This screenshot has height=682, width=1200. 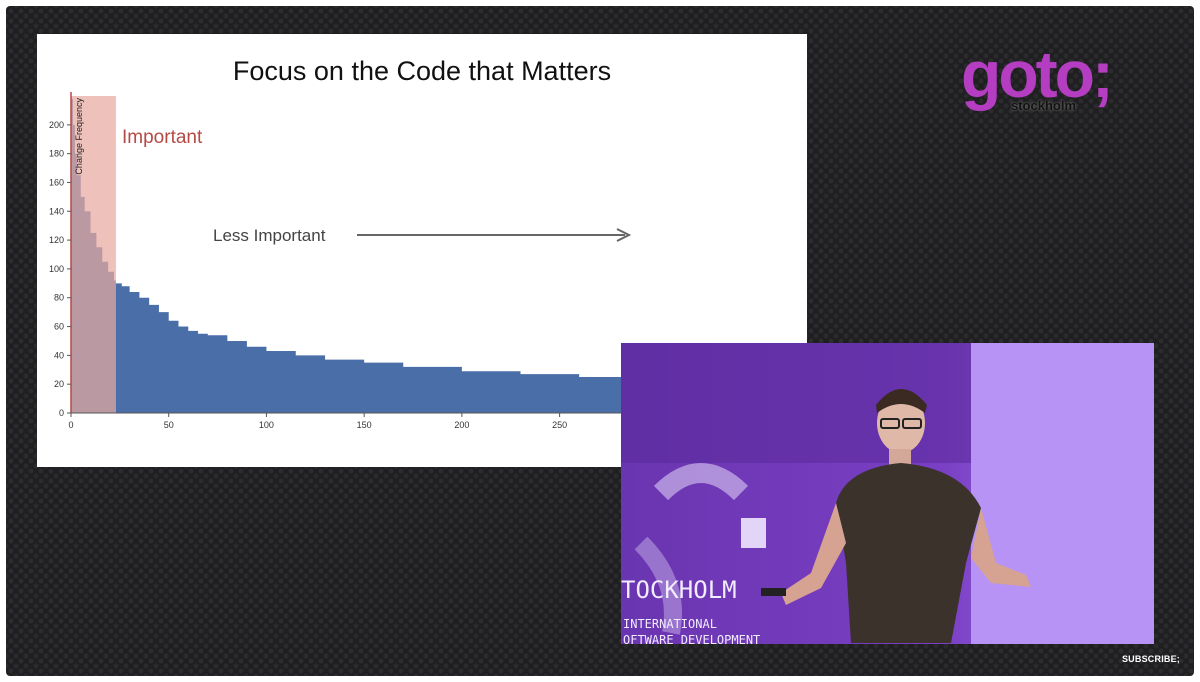 What do you see at coordinates (56, 240) in the screenshot?
I see `y-tick-label: 120` at bounding box center [56, 240].